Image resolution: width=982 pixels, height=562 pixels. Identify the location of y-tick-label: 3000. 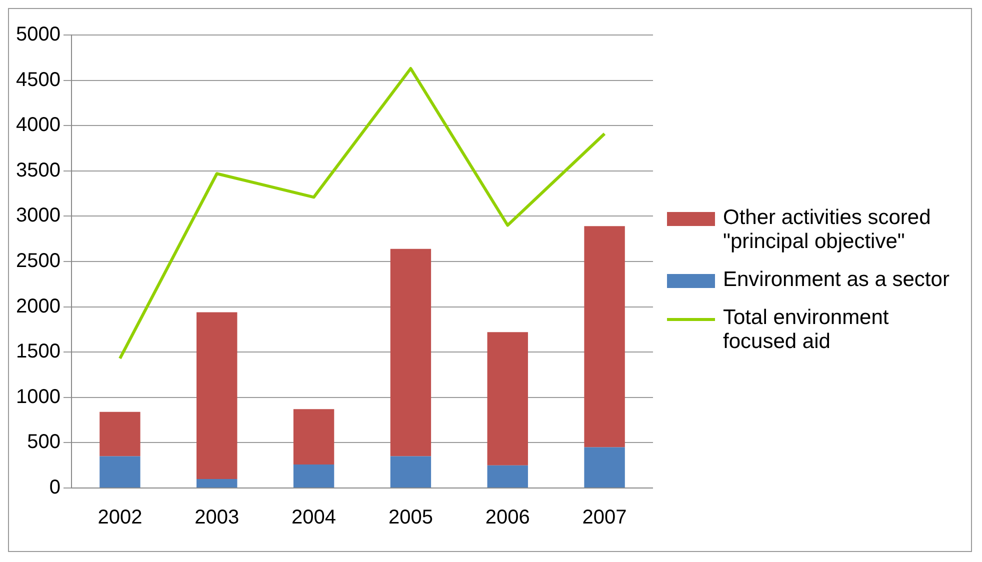
(38, 215).